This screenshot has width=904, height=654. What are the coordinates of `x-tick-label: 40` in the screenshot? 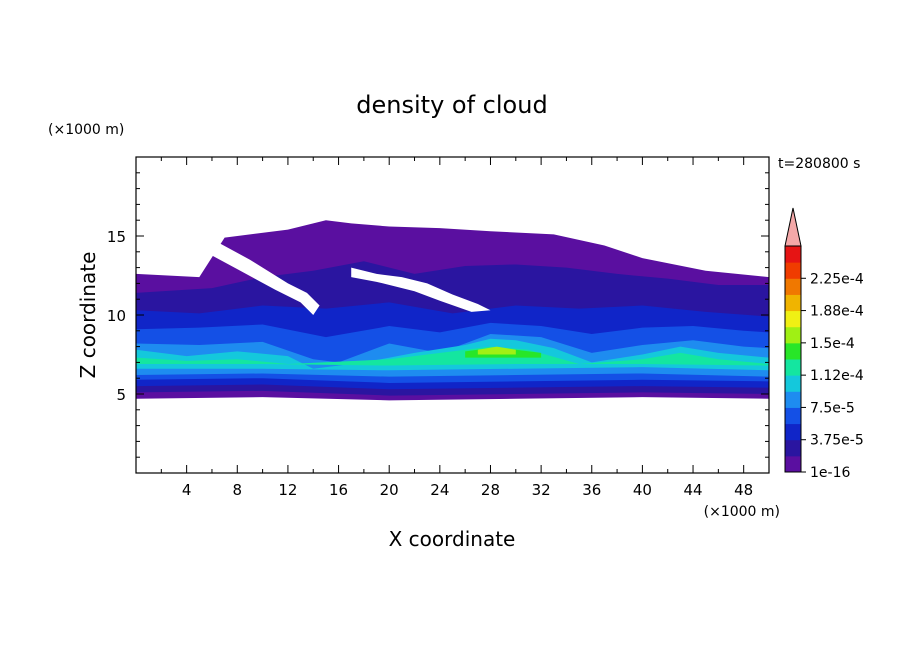 It's located at (642, 490).